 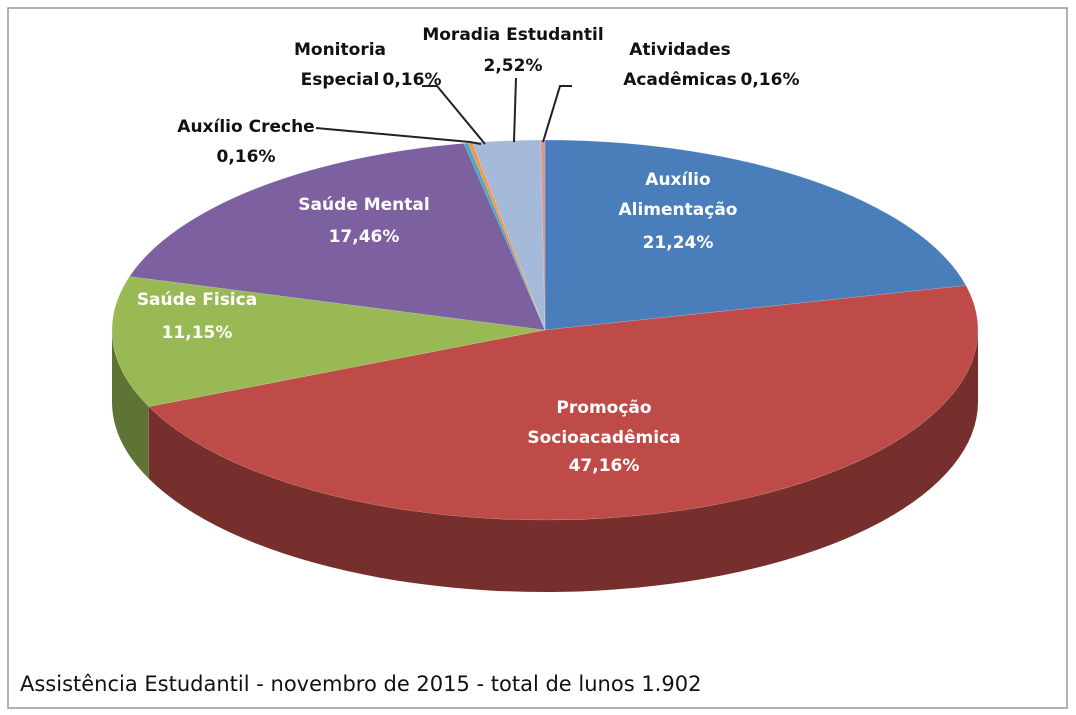 I want to click on slice-value-label: 2,52%, so click(x=513, y=66).